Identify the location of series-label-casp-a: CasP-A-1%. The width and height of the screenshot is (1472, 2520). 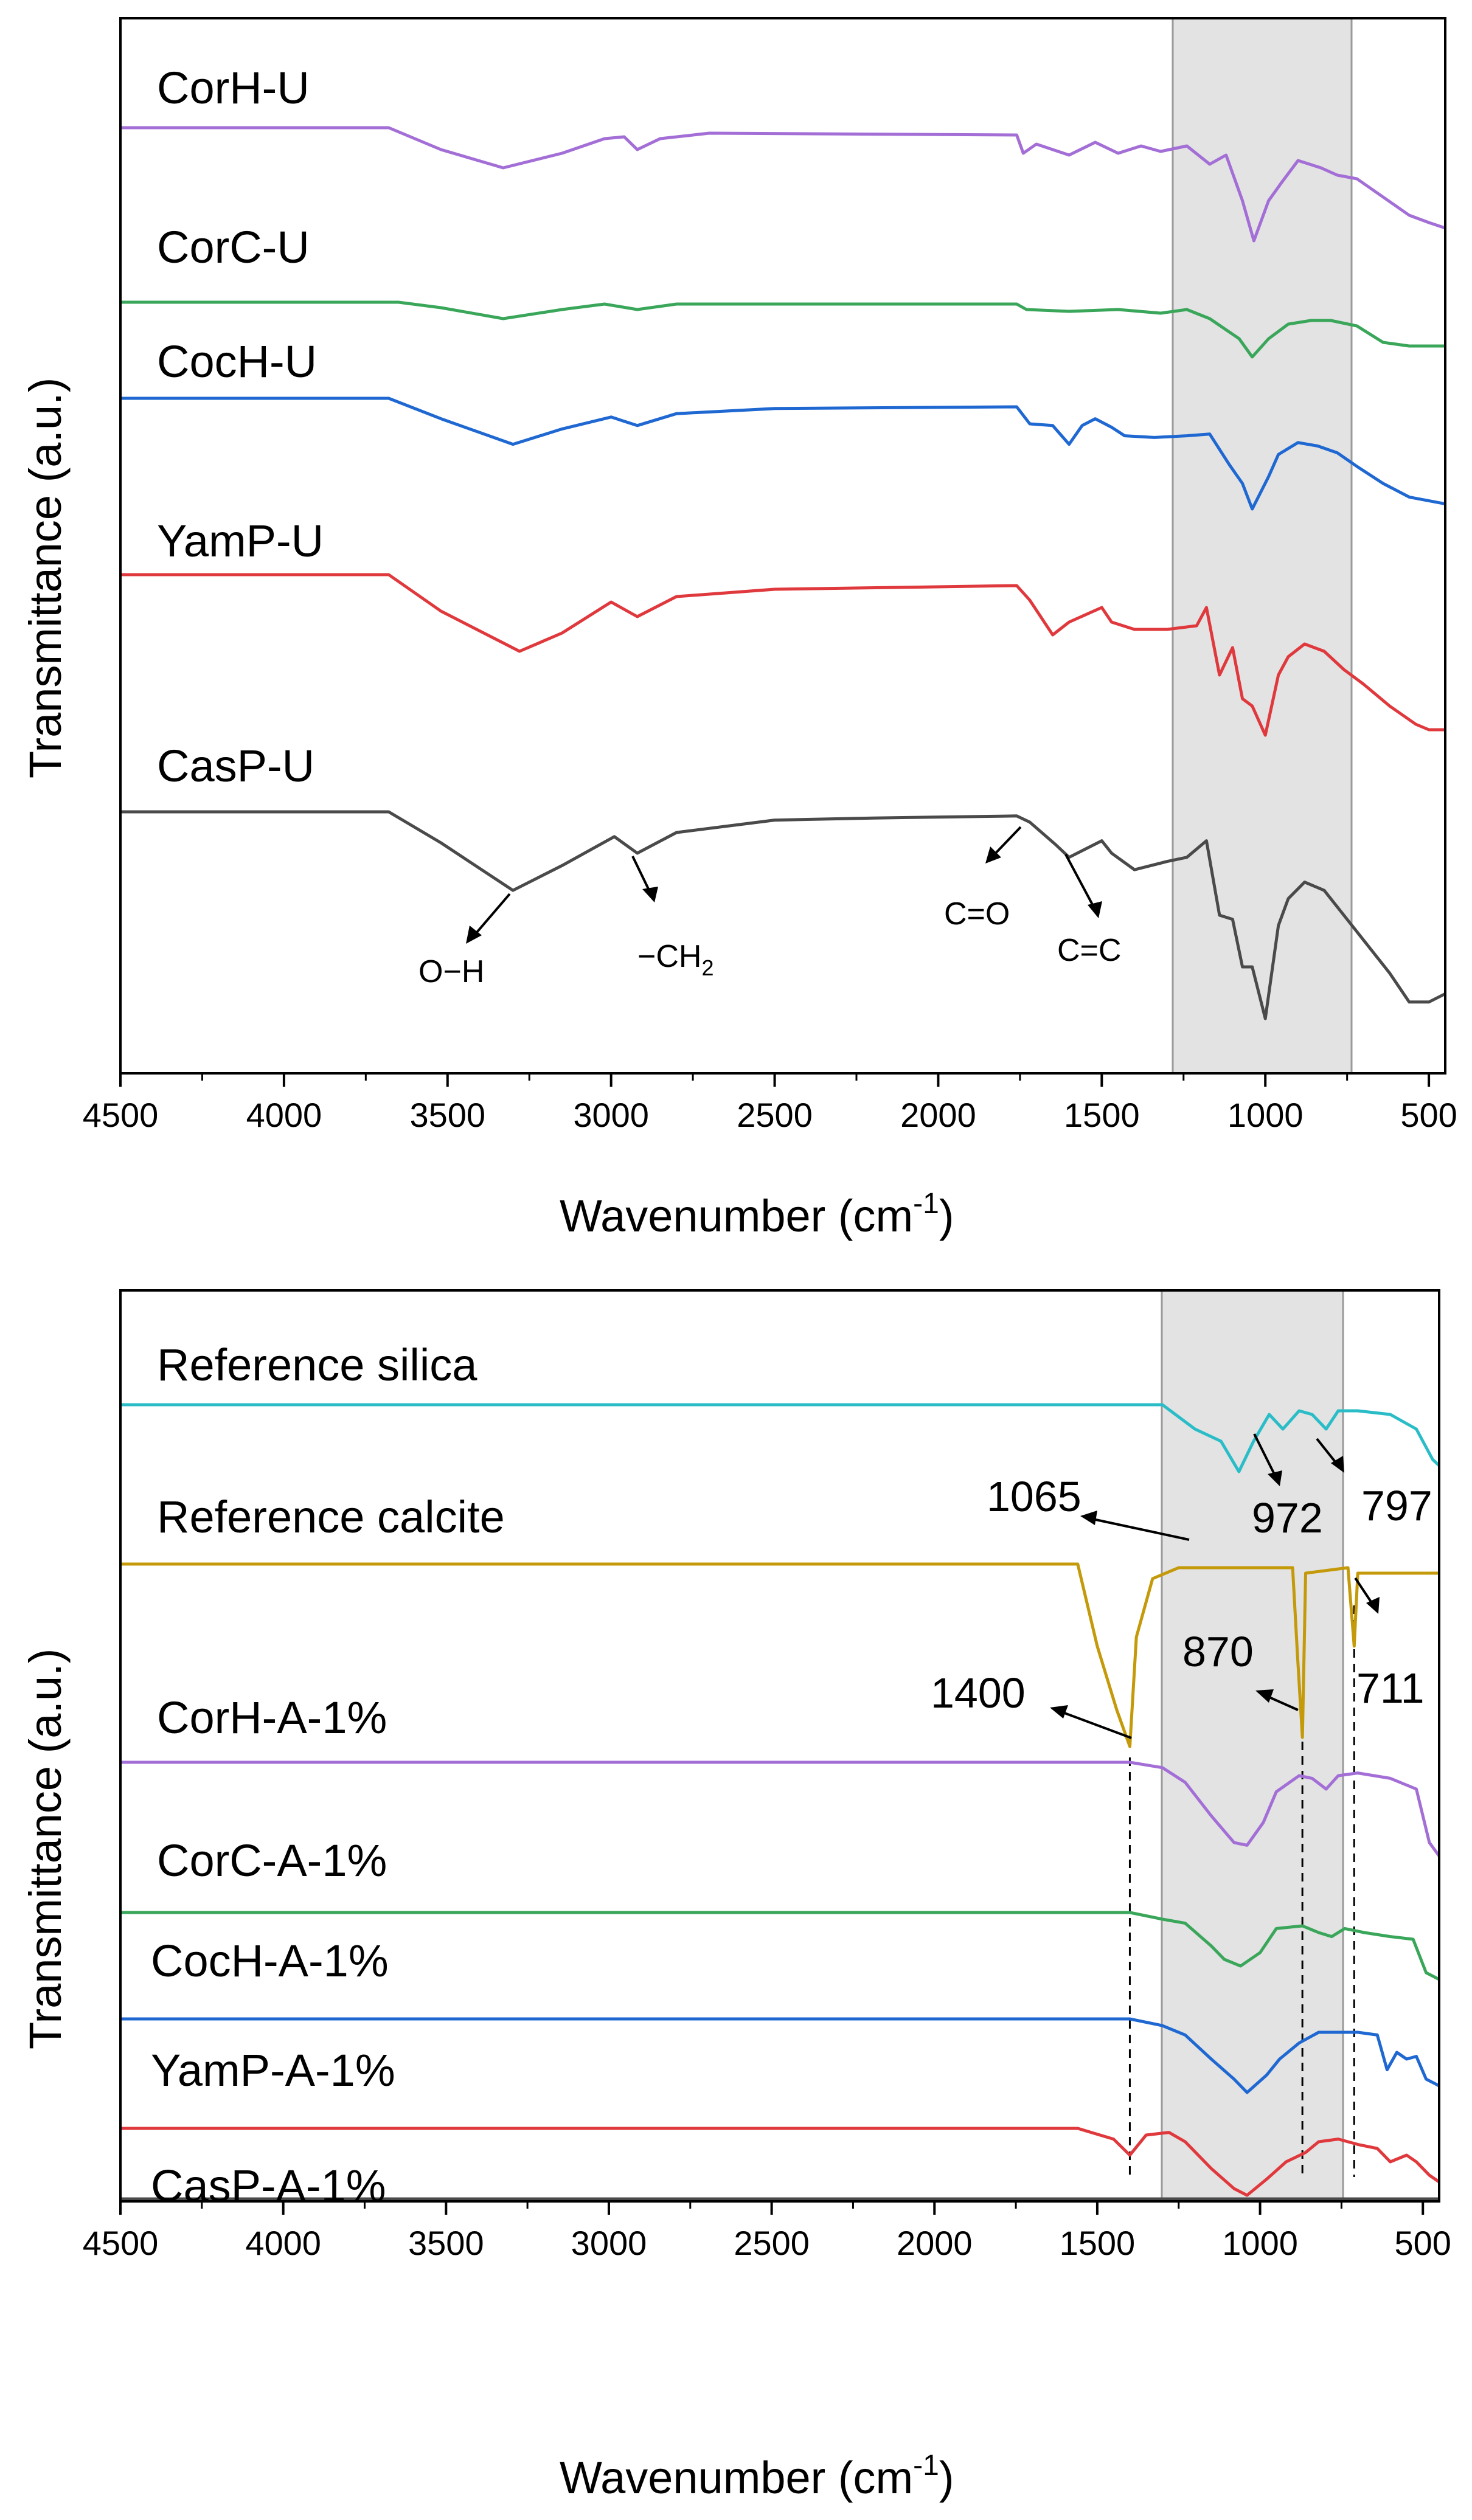
(268, 2186).